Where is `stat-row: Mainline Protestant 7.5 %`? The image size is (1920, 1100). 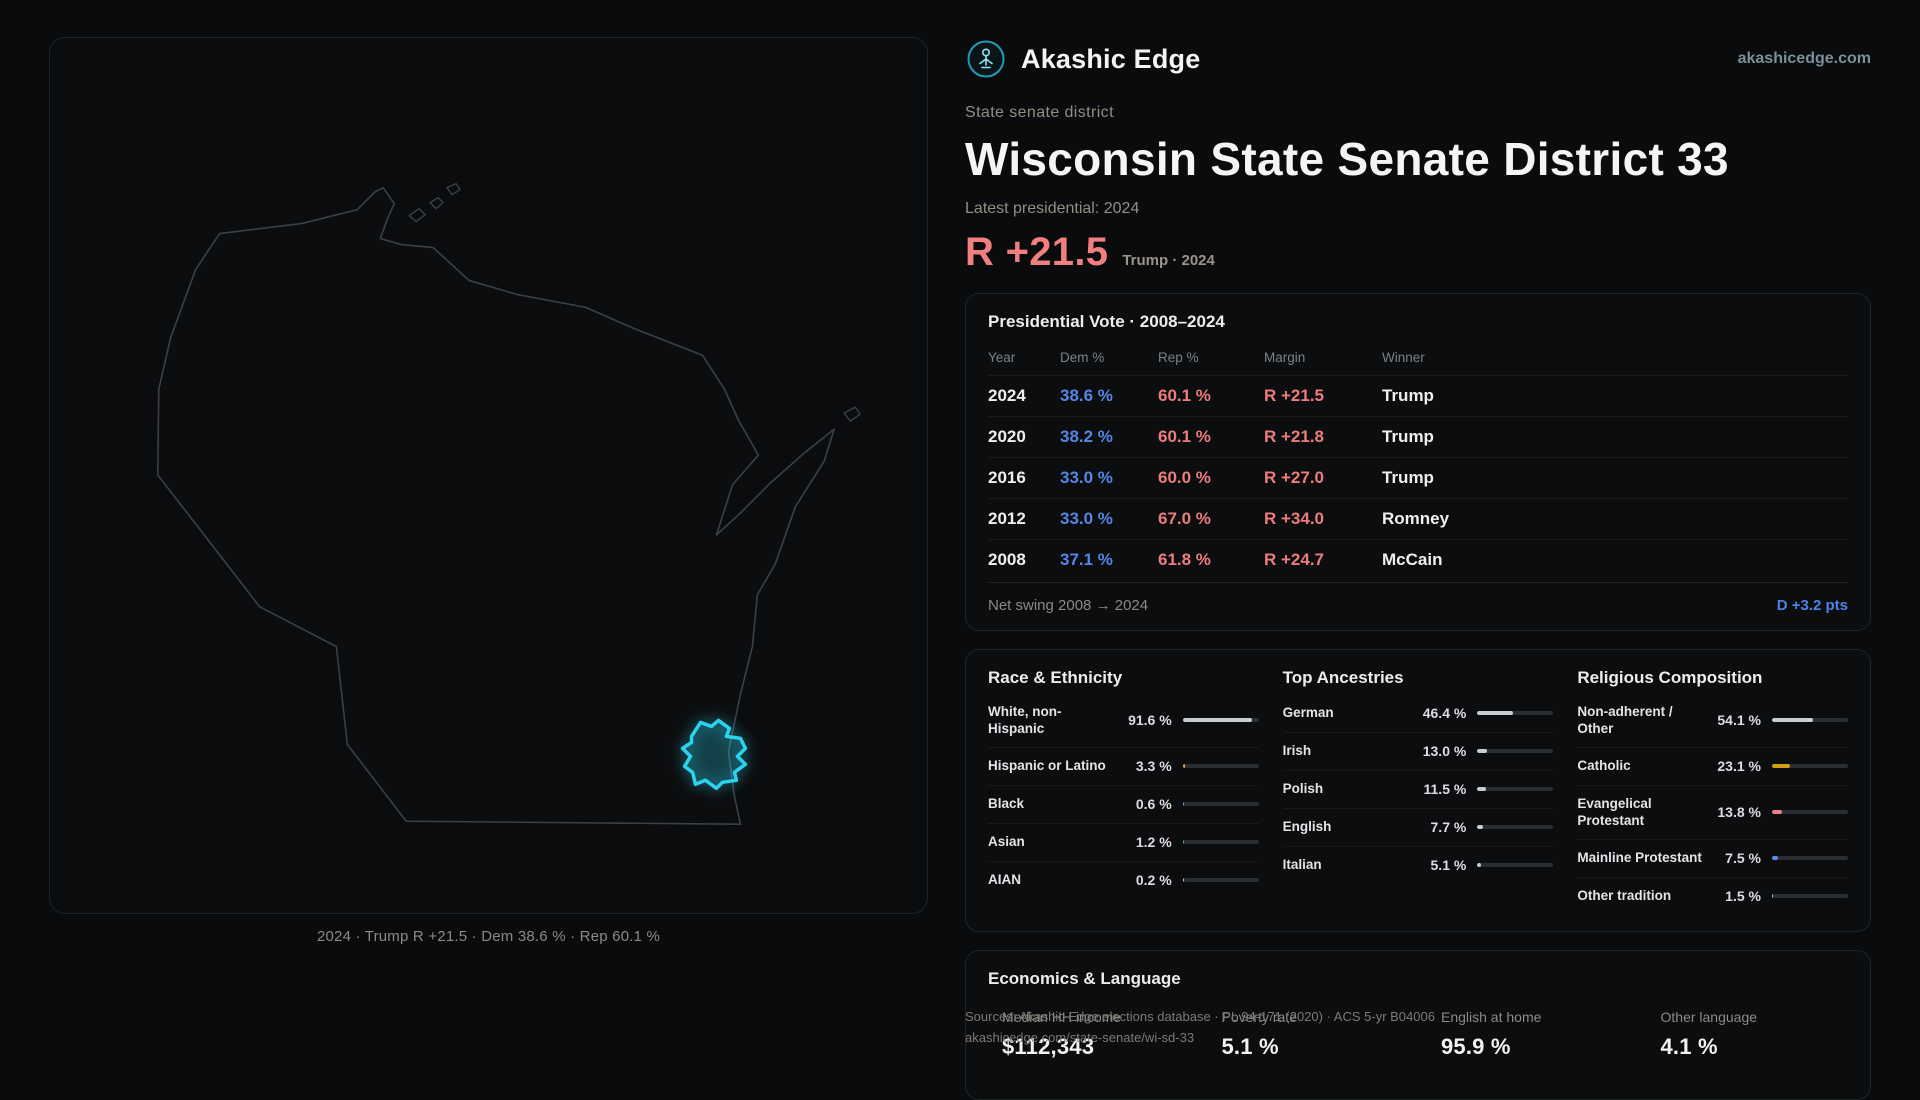 stat-row: Mainline Protestant 7.5 % is located at coordinates (1712, 857).